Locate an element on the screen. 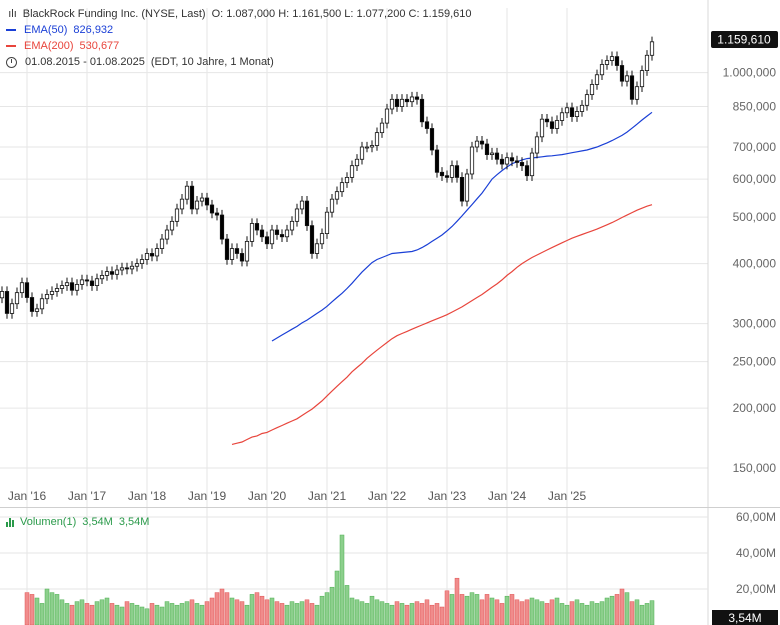  ema200-label: EMA(200) is located at coordinates (49, 46).